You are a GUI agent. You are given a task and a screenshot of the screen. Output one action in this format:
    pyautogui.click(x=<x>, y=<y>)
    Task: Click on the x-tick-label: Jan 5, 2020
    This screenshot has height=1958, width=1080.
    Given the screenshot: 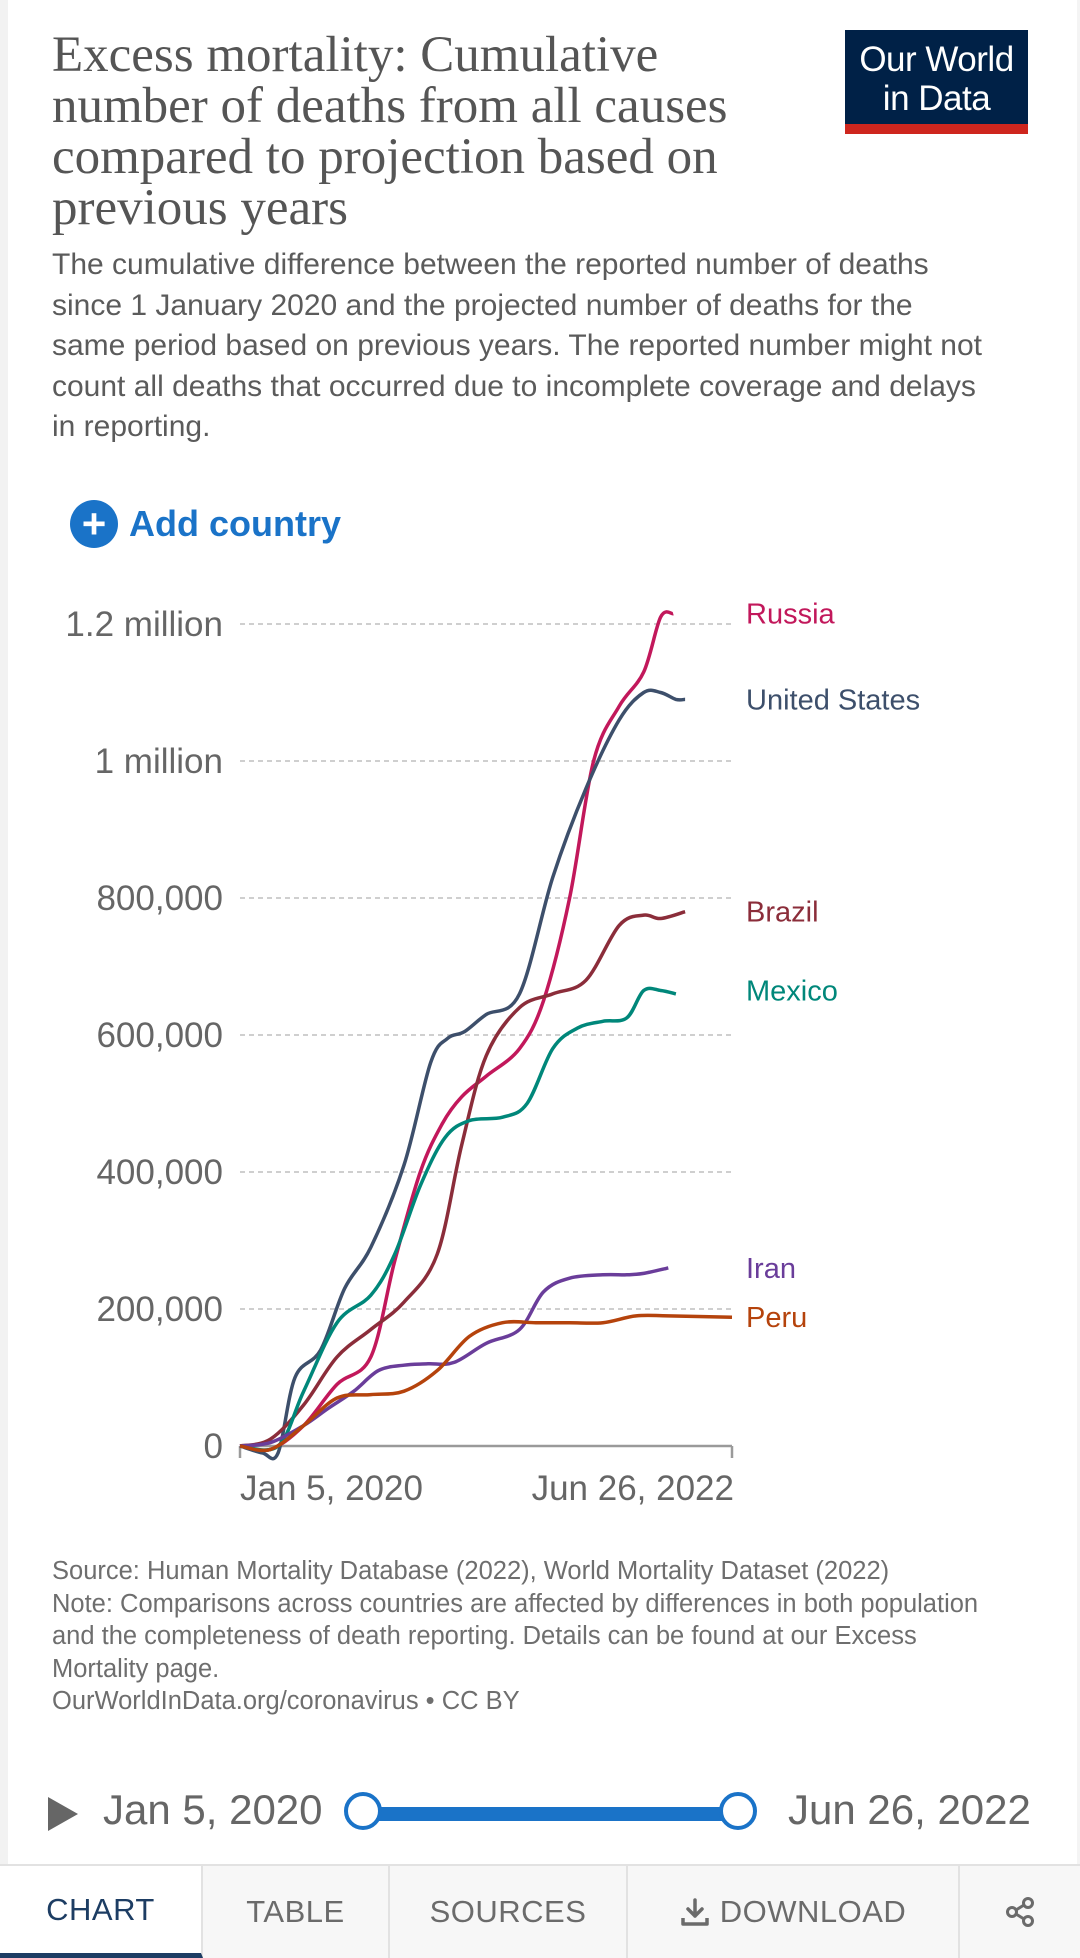 What is the action you would take?
    pyautogui.click(x=331, y=1488)
    